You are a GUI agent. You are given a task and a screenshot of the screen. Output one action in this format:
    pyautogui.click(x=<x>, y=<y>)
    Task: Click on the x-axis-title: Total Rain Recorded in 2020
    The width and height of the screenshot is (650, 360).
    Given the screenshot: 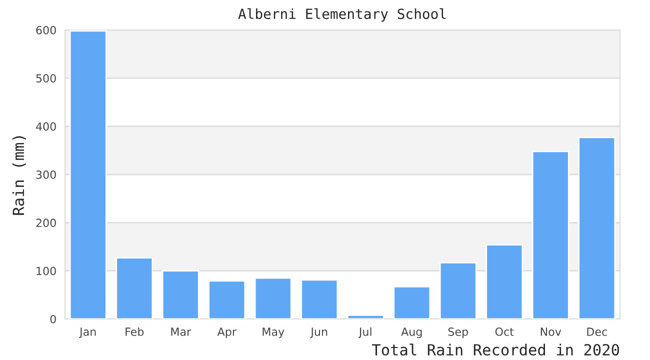 What is the action you would take?
    pyautogui.click(x=496, y=350)
    